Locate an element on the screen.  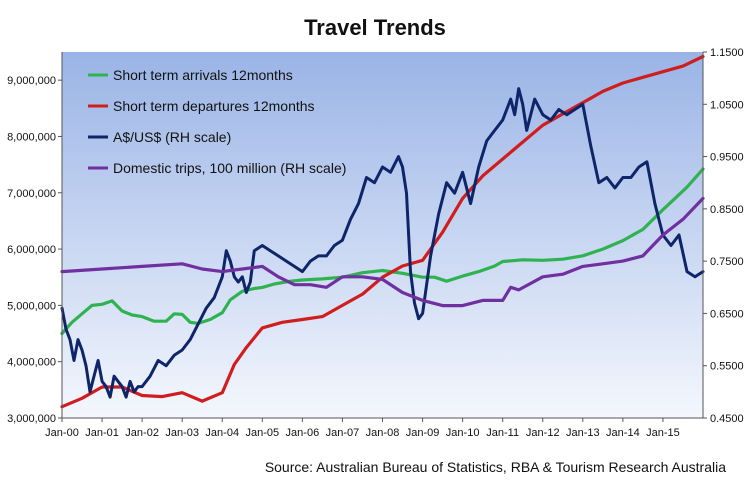
right-tick-label: 1.1500 is located at coordinates (727, 53).